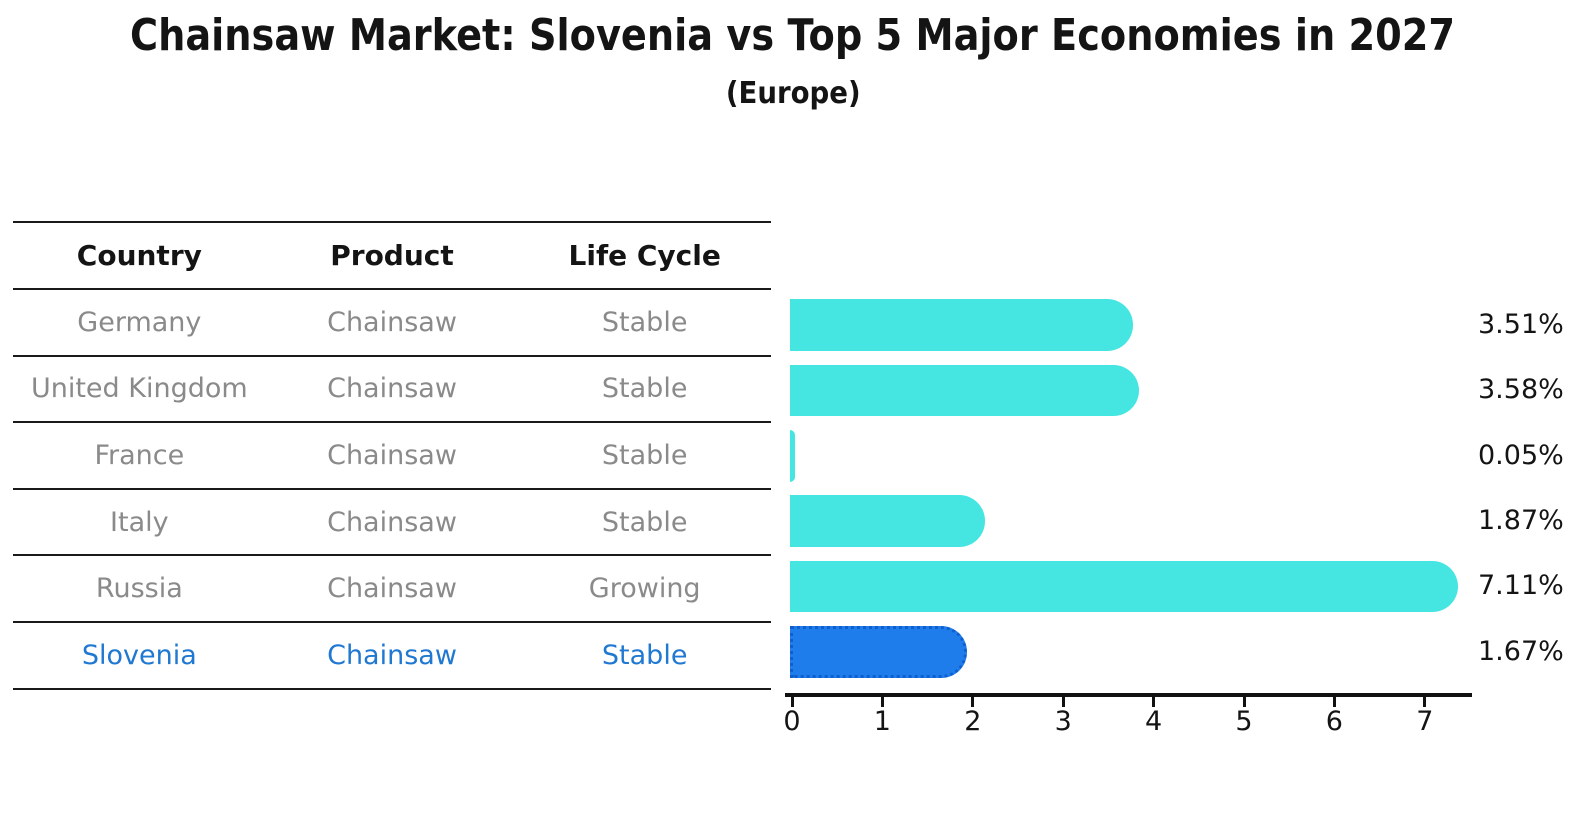 This screenshot has height=823, width=1586. What do you see at coordinates (139, 522) in the screenshot?
I see `cell-country: Italy` at bounding box center [139, 522].